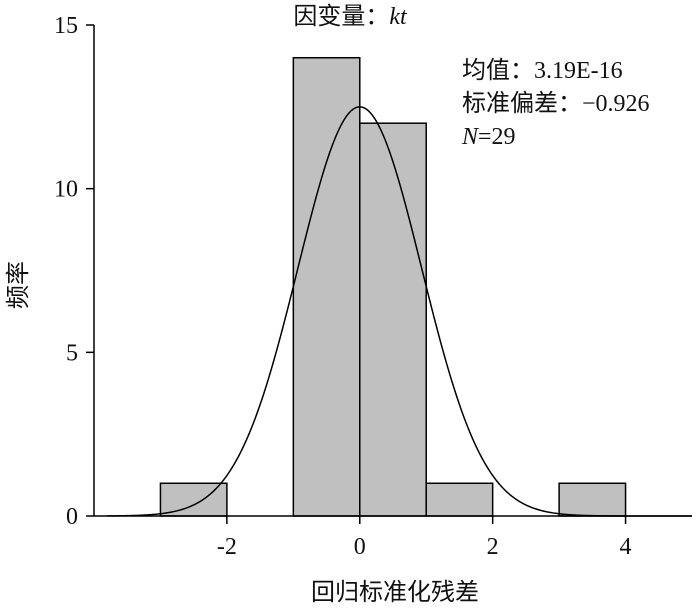  I want to click on chart-title-prefix: 因变量：, so click(341, 16).